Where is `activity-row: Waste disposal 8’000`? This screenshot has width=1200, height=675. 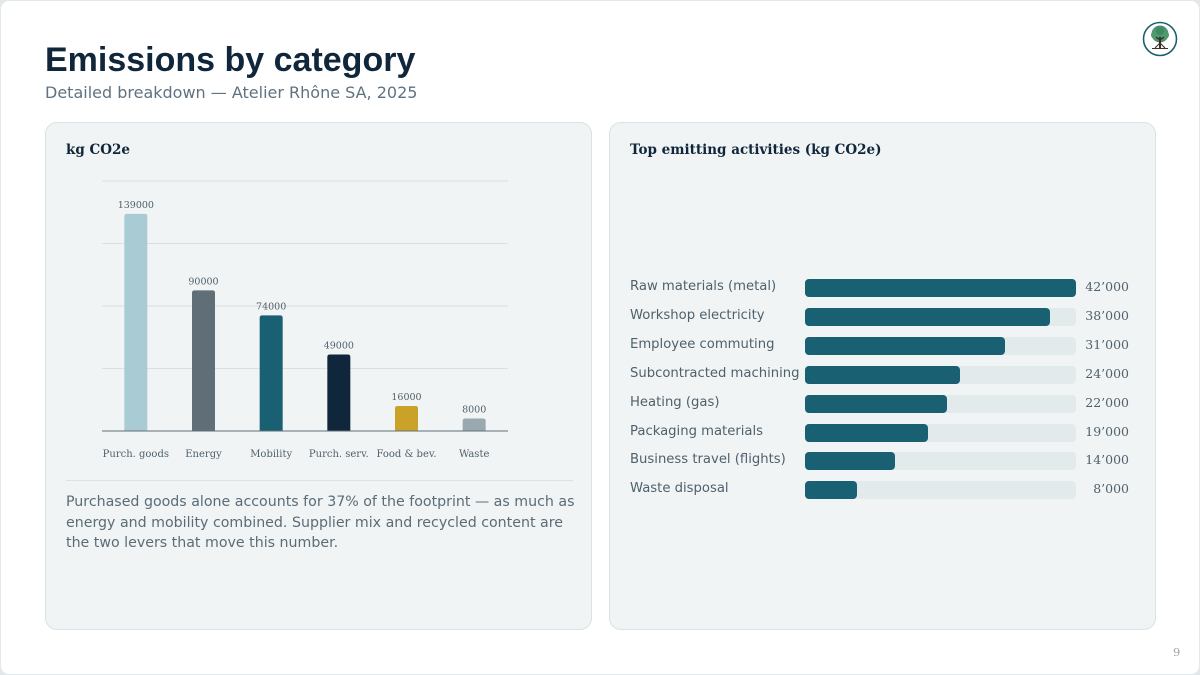 activity-row: Waste disposal 8’000 is located at coordinates (885, 490).